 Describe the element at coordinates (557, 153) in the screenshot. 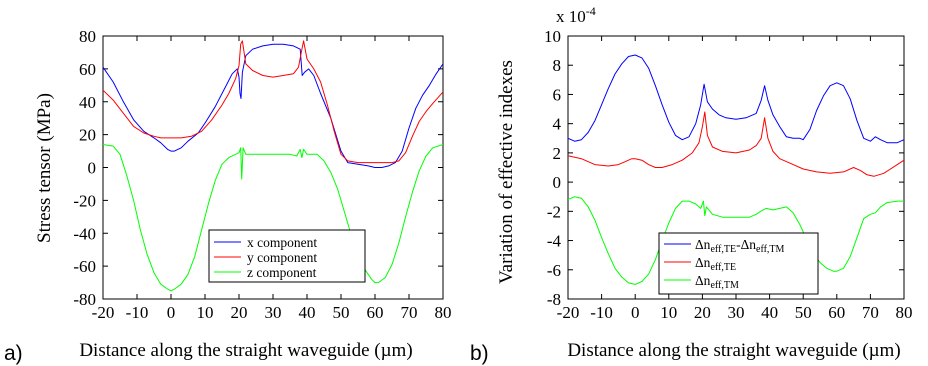

I see `y-tick-label: 2` at that location.